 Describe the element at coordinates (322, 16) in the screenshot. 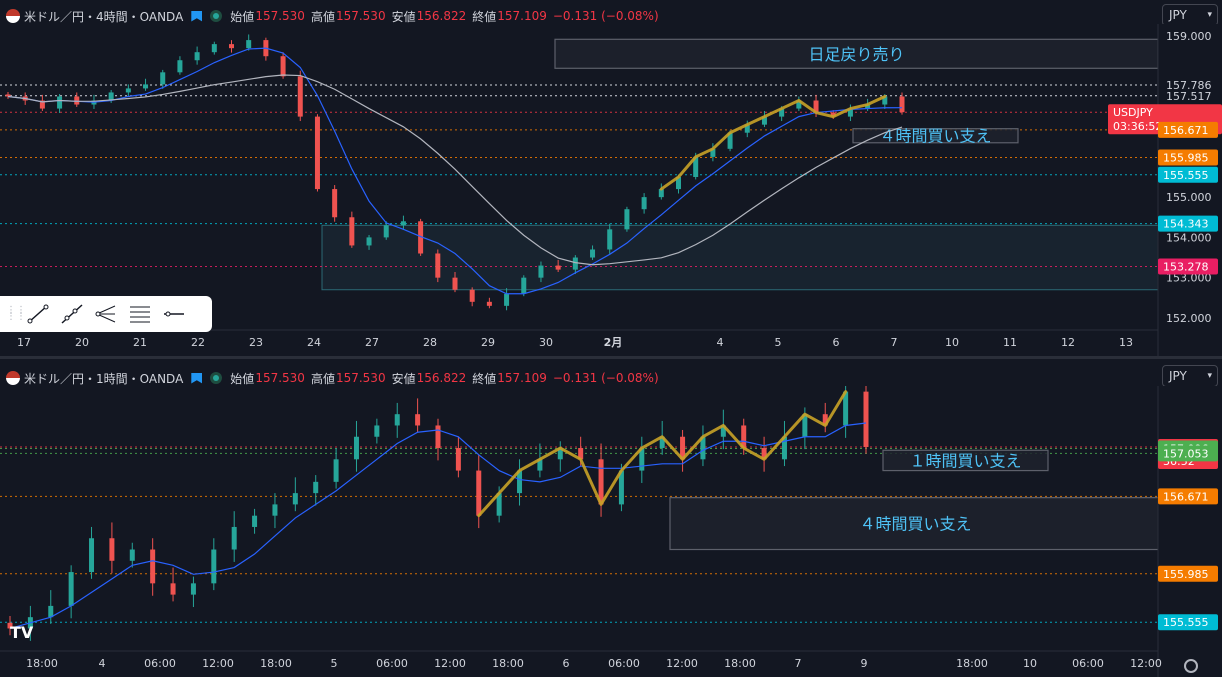

I see `high-label: 高値` at that location.